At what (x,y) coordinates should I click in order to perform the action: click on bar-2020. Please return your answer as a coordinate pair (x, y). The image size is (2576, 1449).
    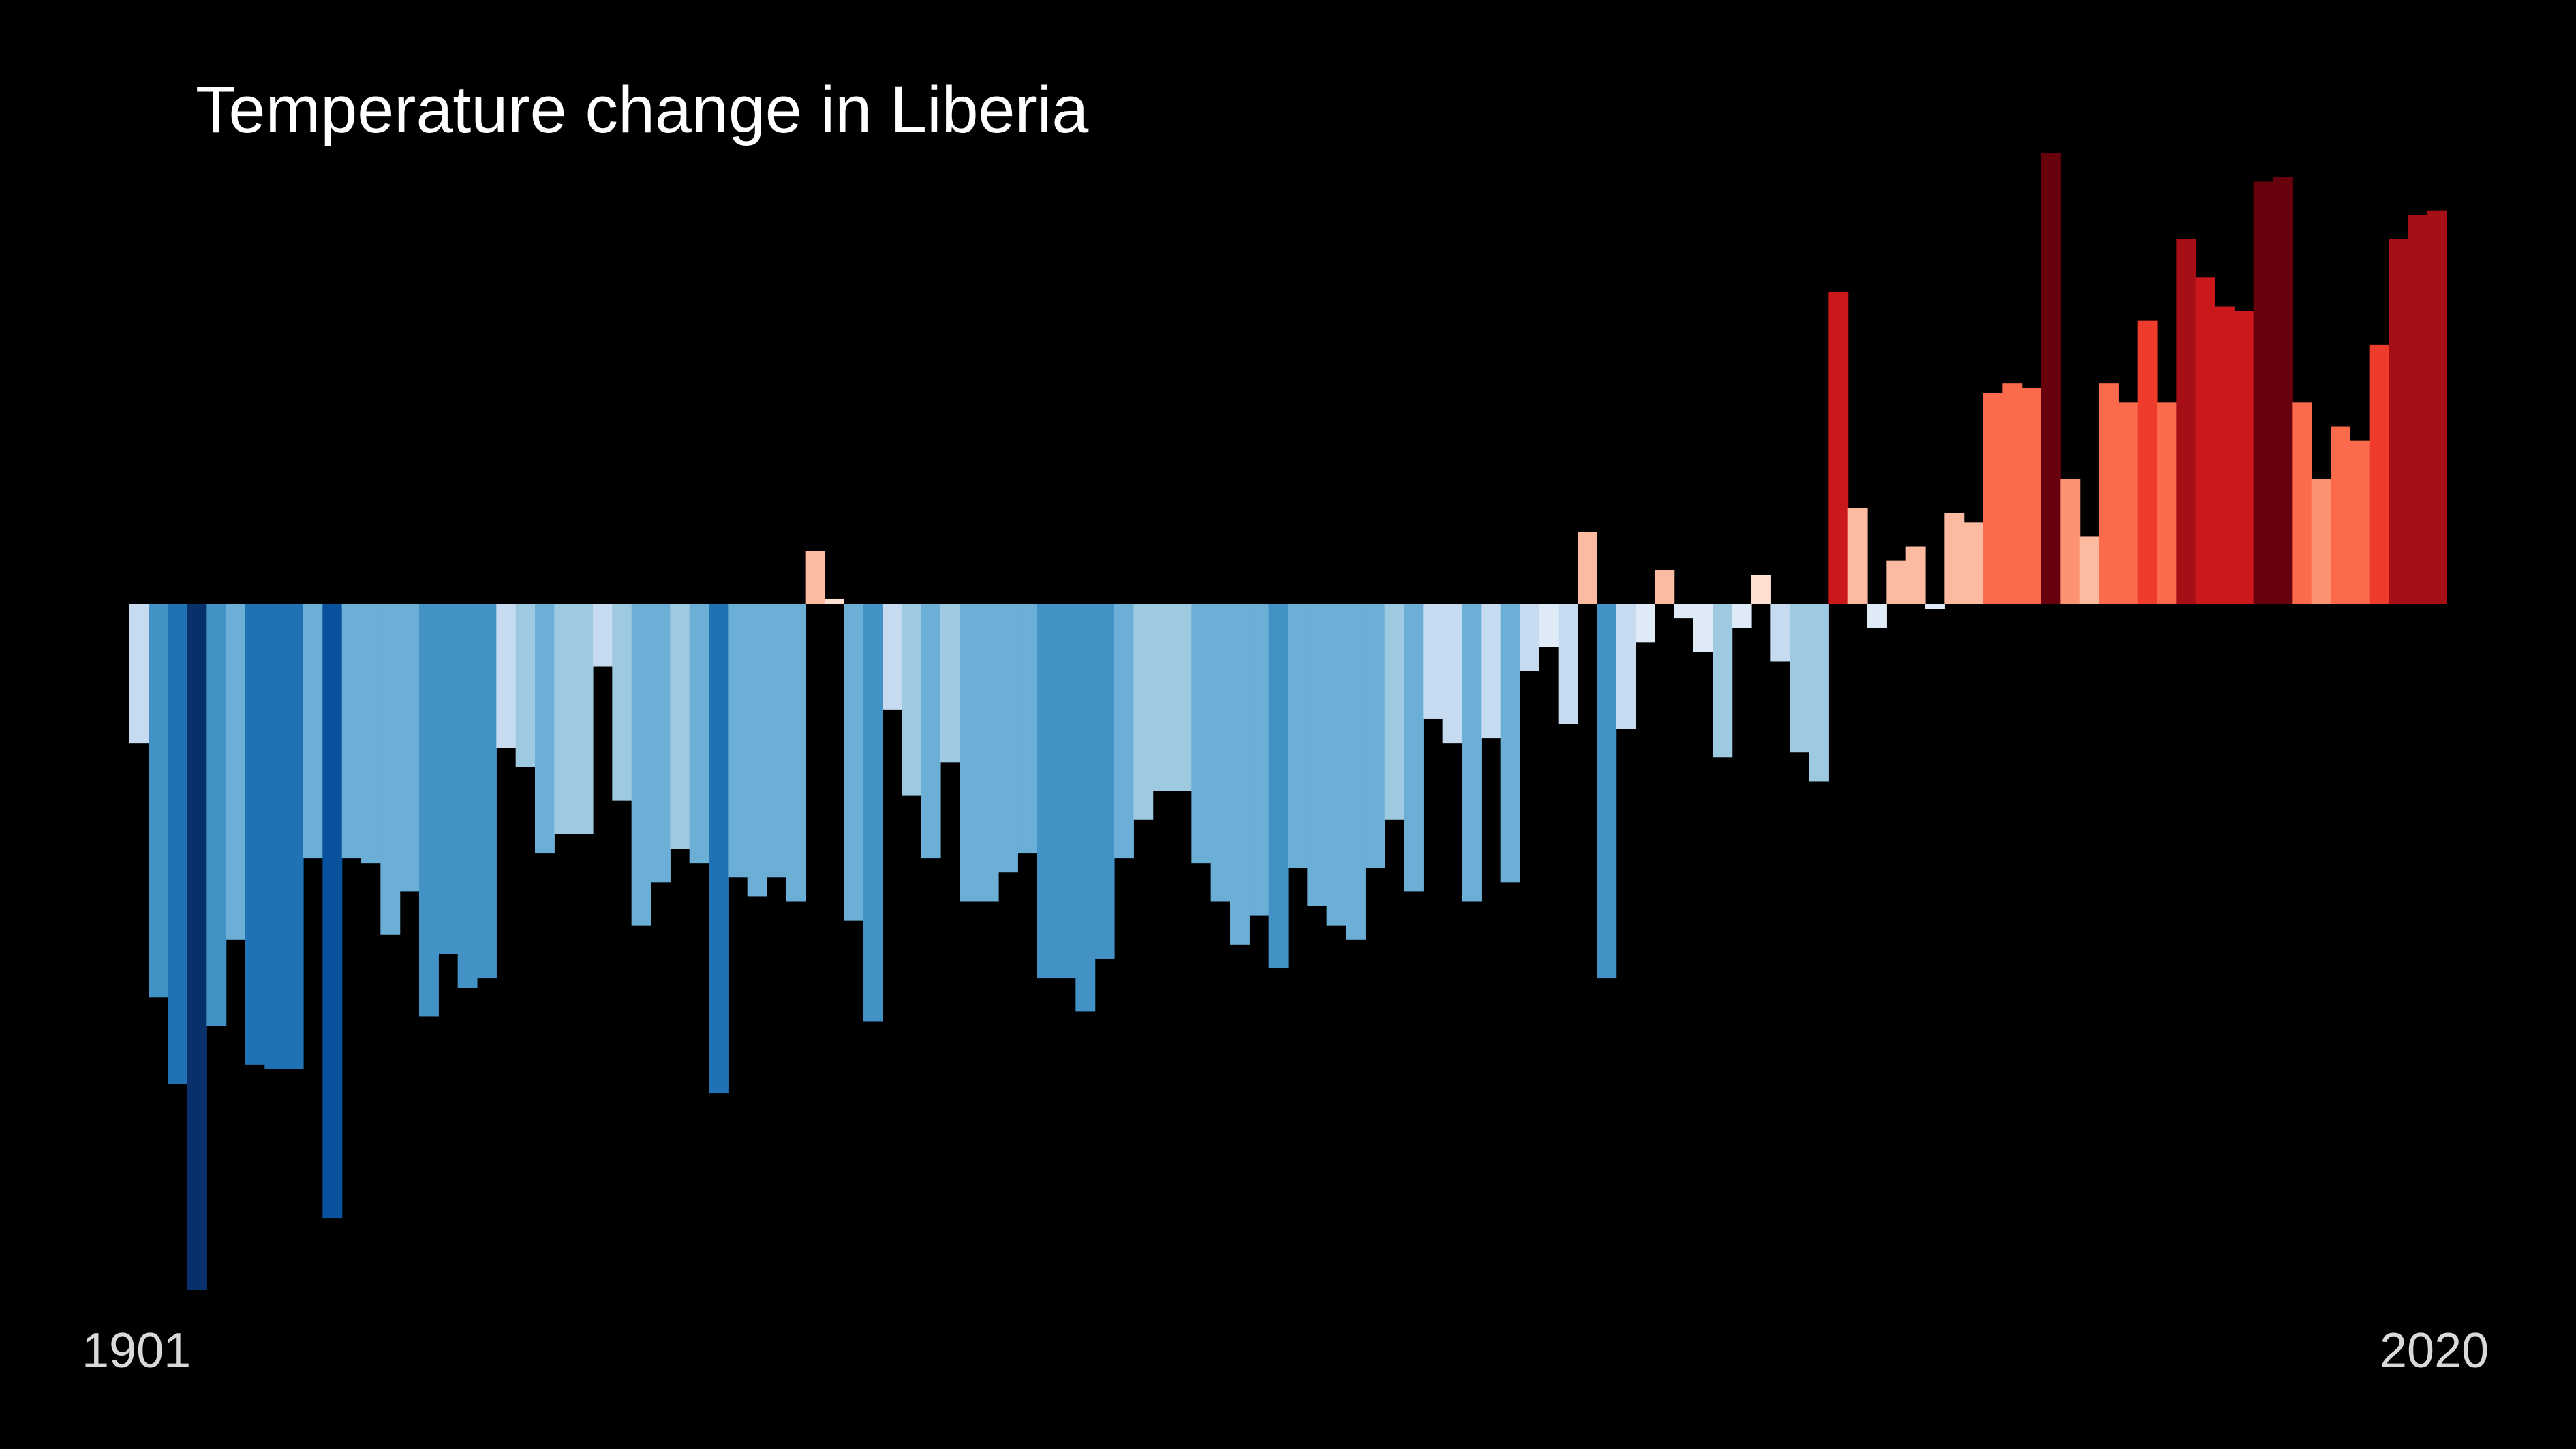
    Looking at the image, I should click on (2437, 408).